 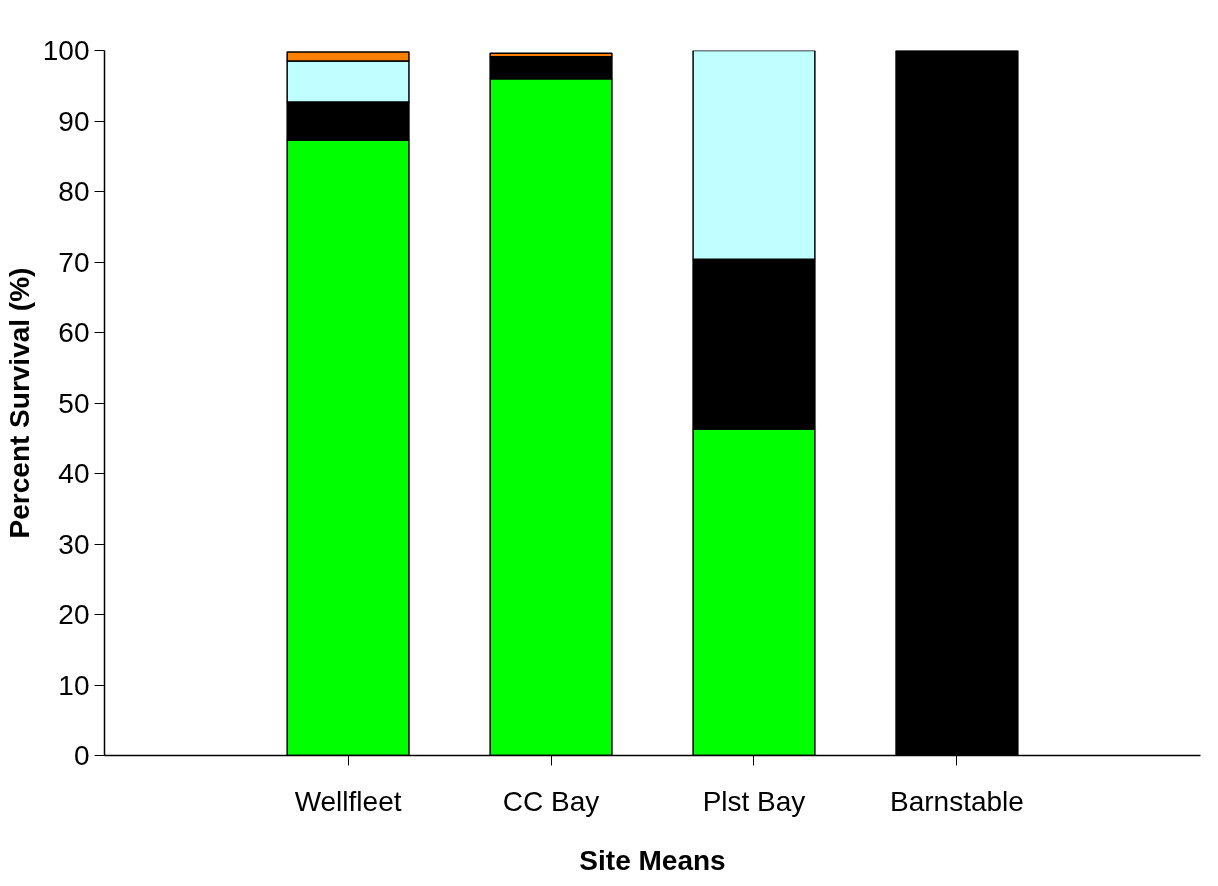 What do you see at coordinates (74, 332) in the screenshot?
I see `y-tick-label: 60` at bounding box center [74, 332].